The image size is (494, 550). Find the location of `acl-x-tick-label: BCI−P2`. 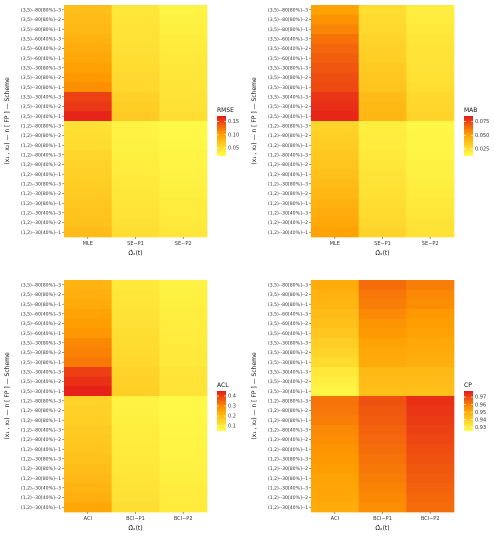

acl-x-tick-label: BCI−P2 is located at coordinates (183, 519).